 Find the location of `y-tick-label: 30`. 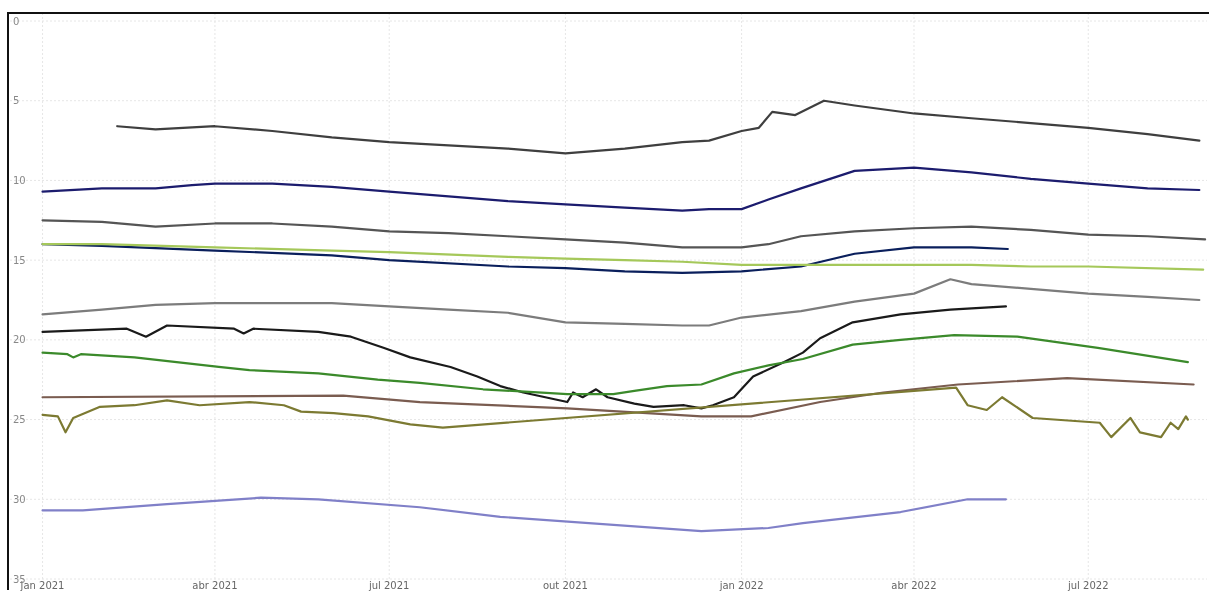

y-tick-label: 30 is located at coordinates (19, 499).